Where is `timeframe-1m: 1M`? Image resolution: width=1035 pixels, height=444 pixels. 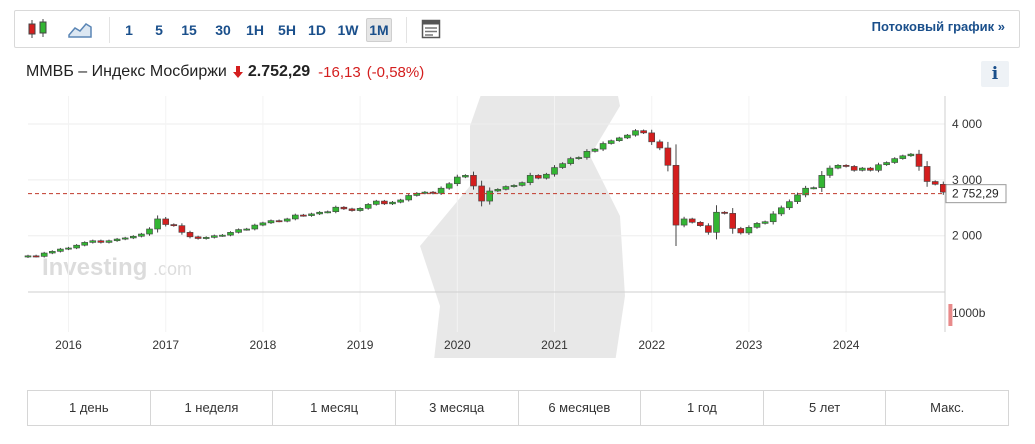
timeframe-1m: 1M is located at coordinates (379, 30).